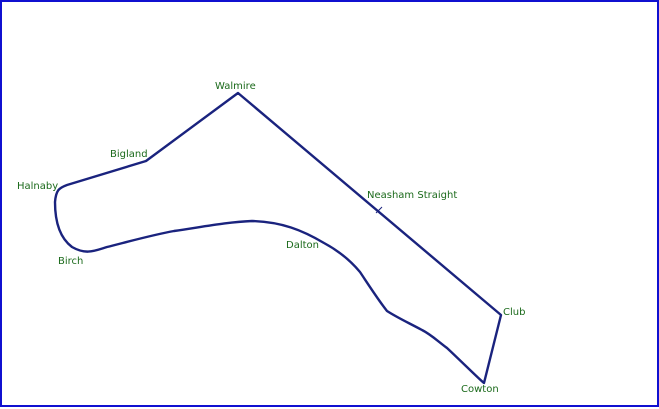  What do you see at coordinates (70, 261) in the screenshot?
I see `corner-label-birch: Birch` at bounding box center [70, 261].